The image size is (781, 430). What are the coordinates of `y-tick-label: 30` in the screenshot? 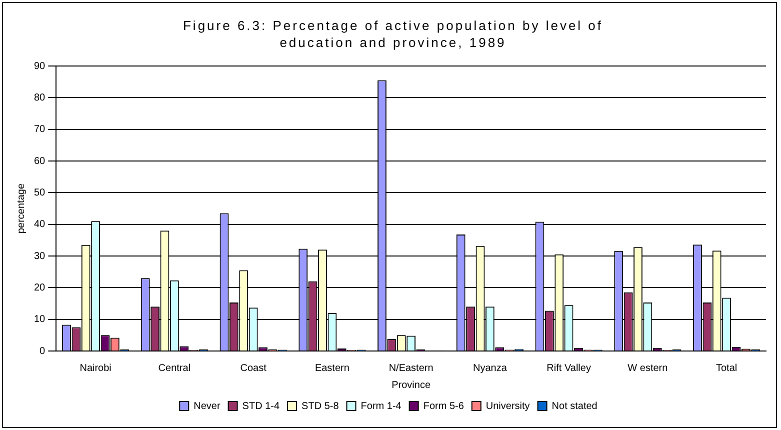 It's located at (40, 256).